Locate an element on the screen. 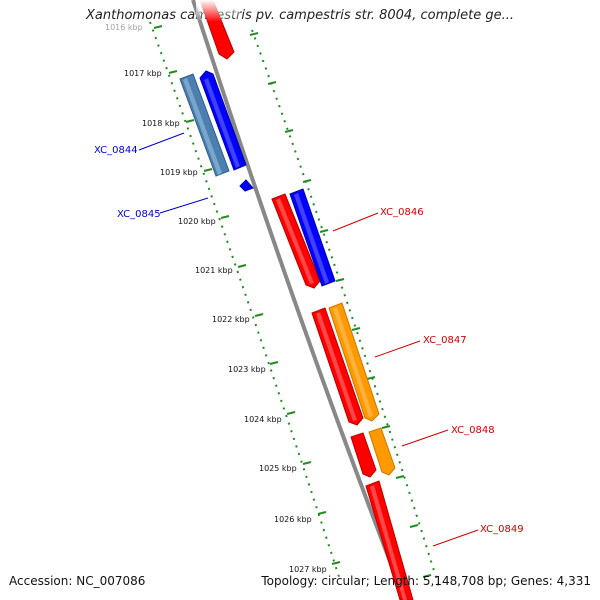 This screenshot has width=600, height=600. tick-label: 1016 kbp is located at coordinates (124, 27).